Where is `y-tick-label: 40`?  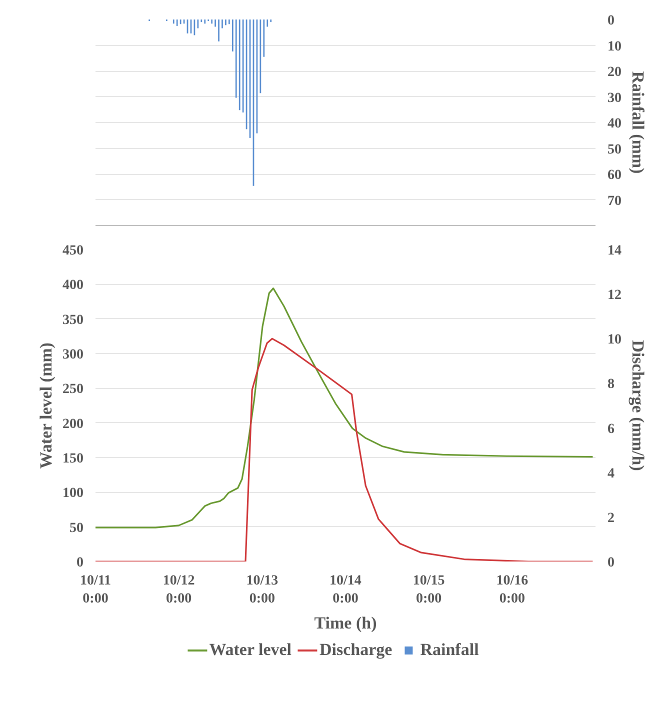
y-tick-label: 40 is located at coordinates (615, 124).